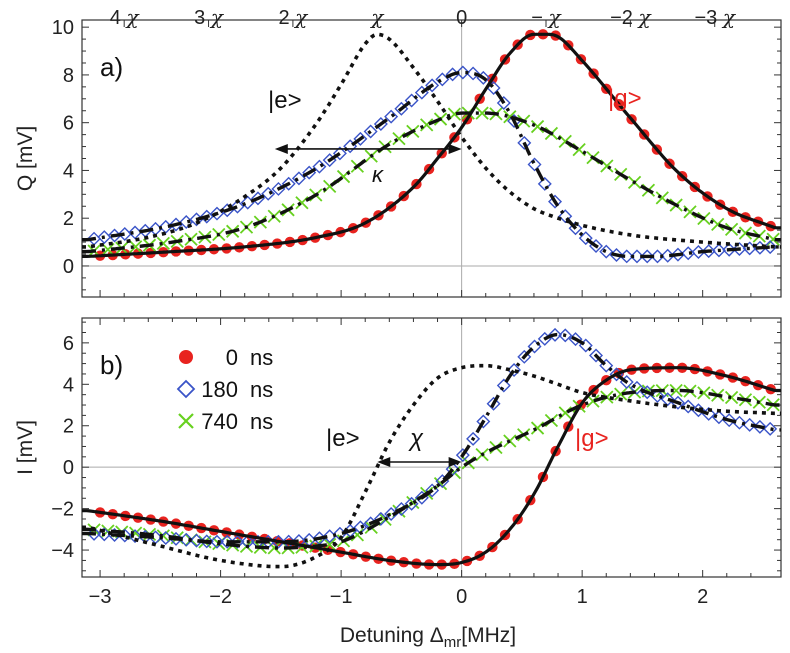 This screenshot has width=790, height=653. What do you see at coordinates (186, 357) in the screenshot?
I see `legend-marker-circle` at bounding box center [186, 357].